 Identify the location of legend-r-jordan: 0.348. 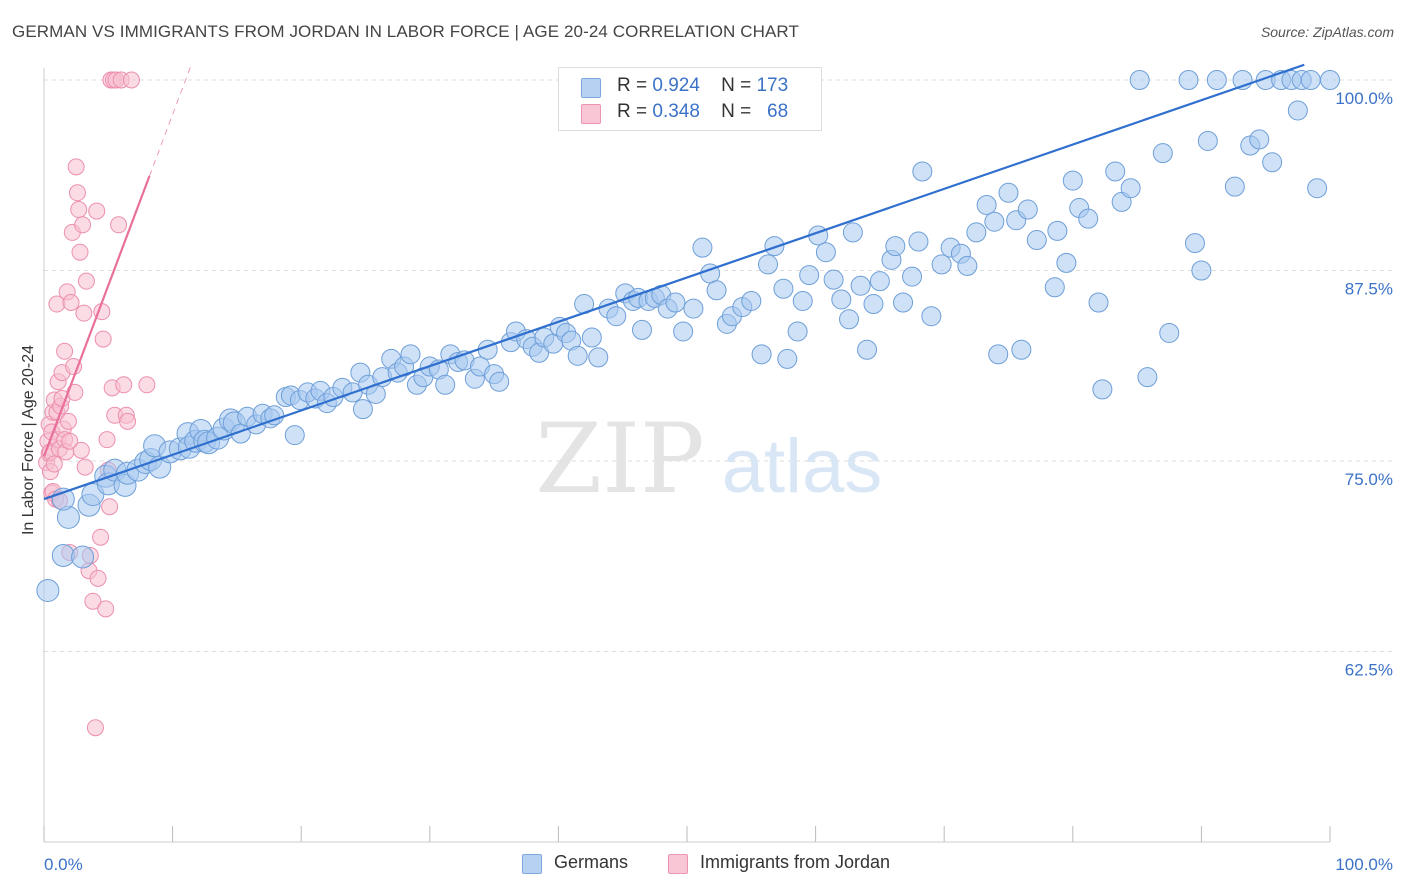
(676, 111).